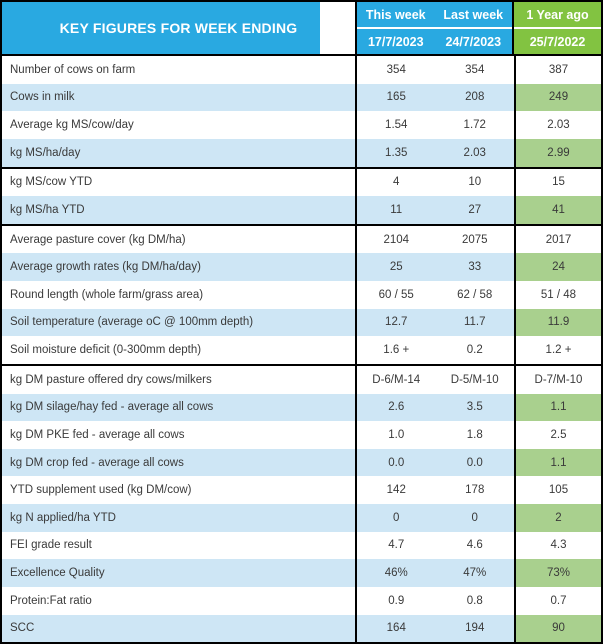 This screenshot has height=644, width=603. Describe the element at coordinates (557, 322) in the screenshot. I see `year-ago-value: 11.9` at that location.